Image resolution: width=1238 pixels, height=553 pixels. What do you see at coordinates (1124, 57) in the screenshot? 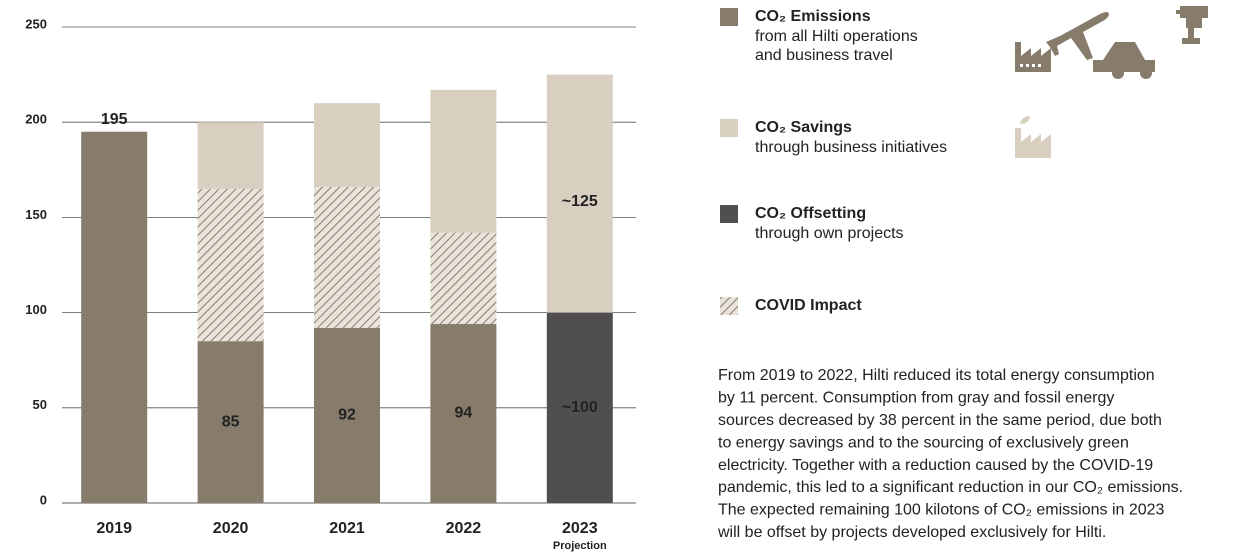
I see `car-icon` at bounding box center [1124, 57].